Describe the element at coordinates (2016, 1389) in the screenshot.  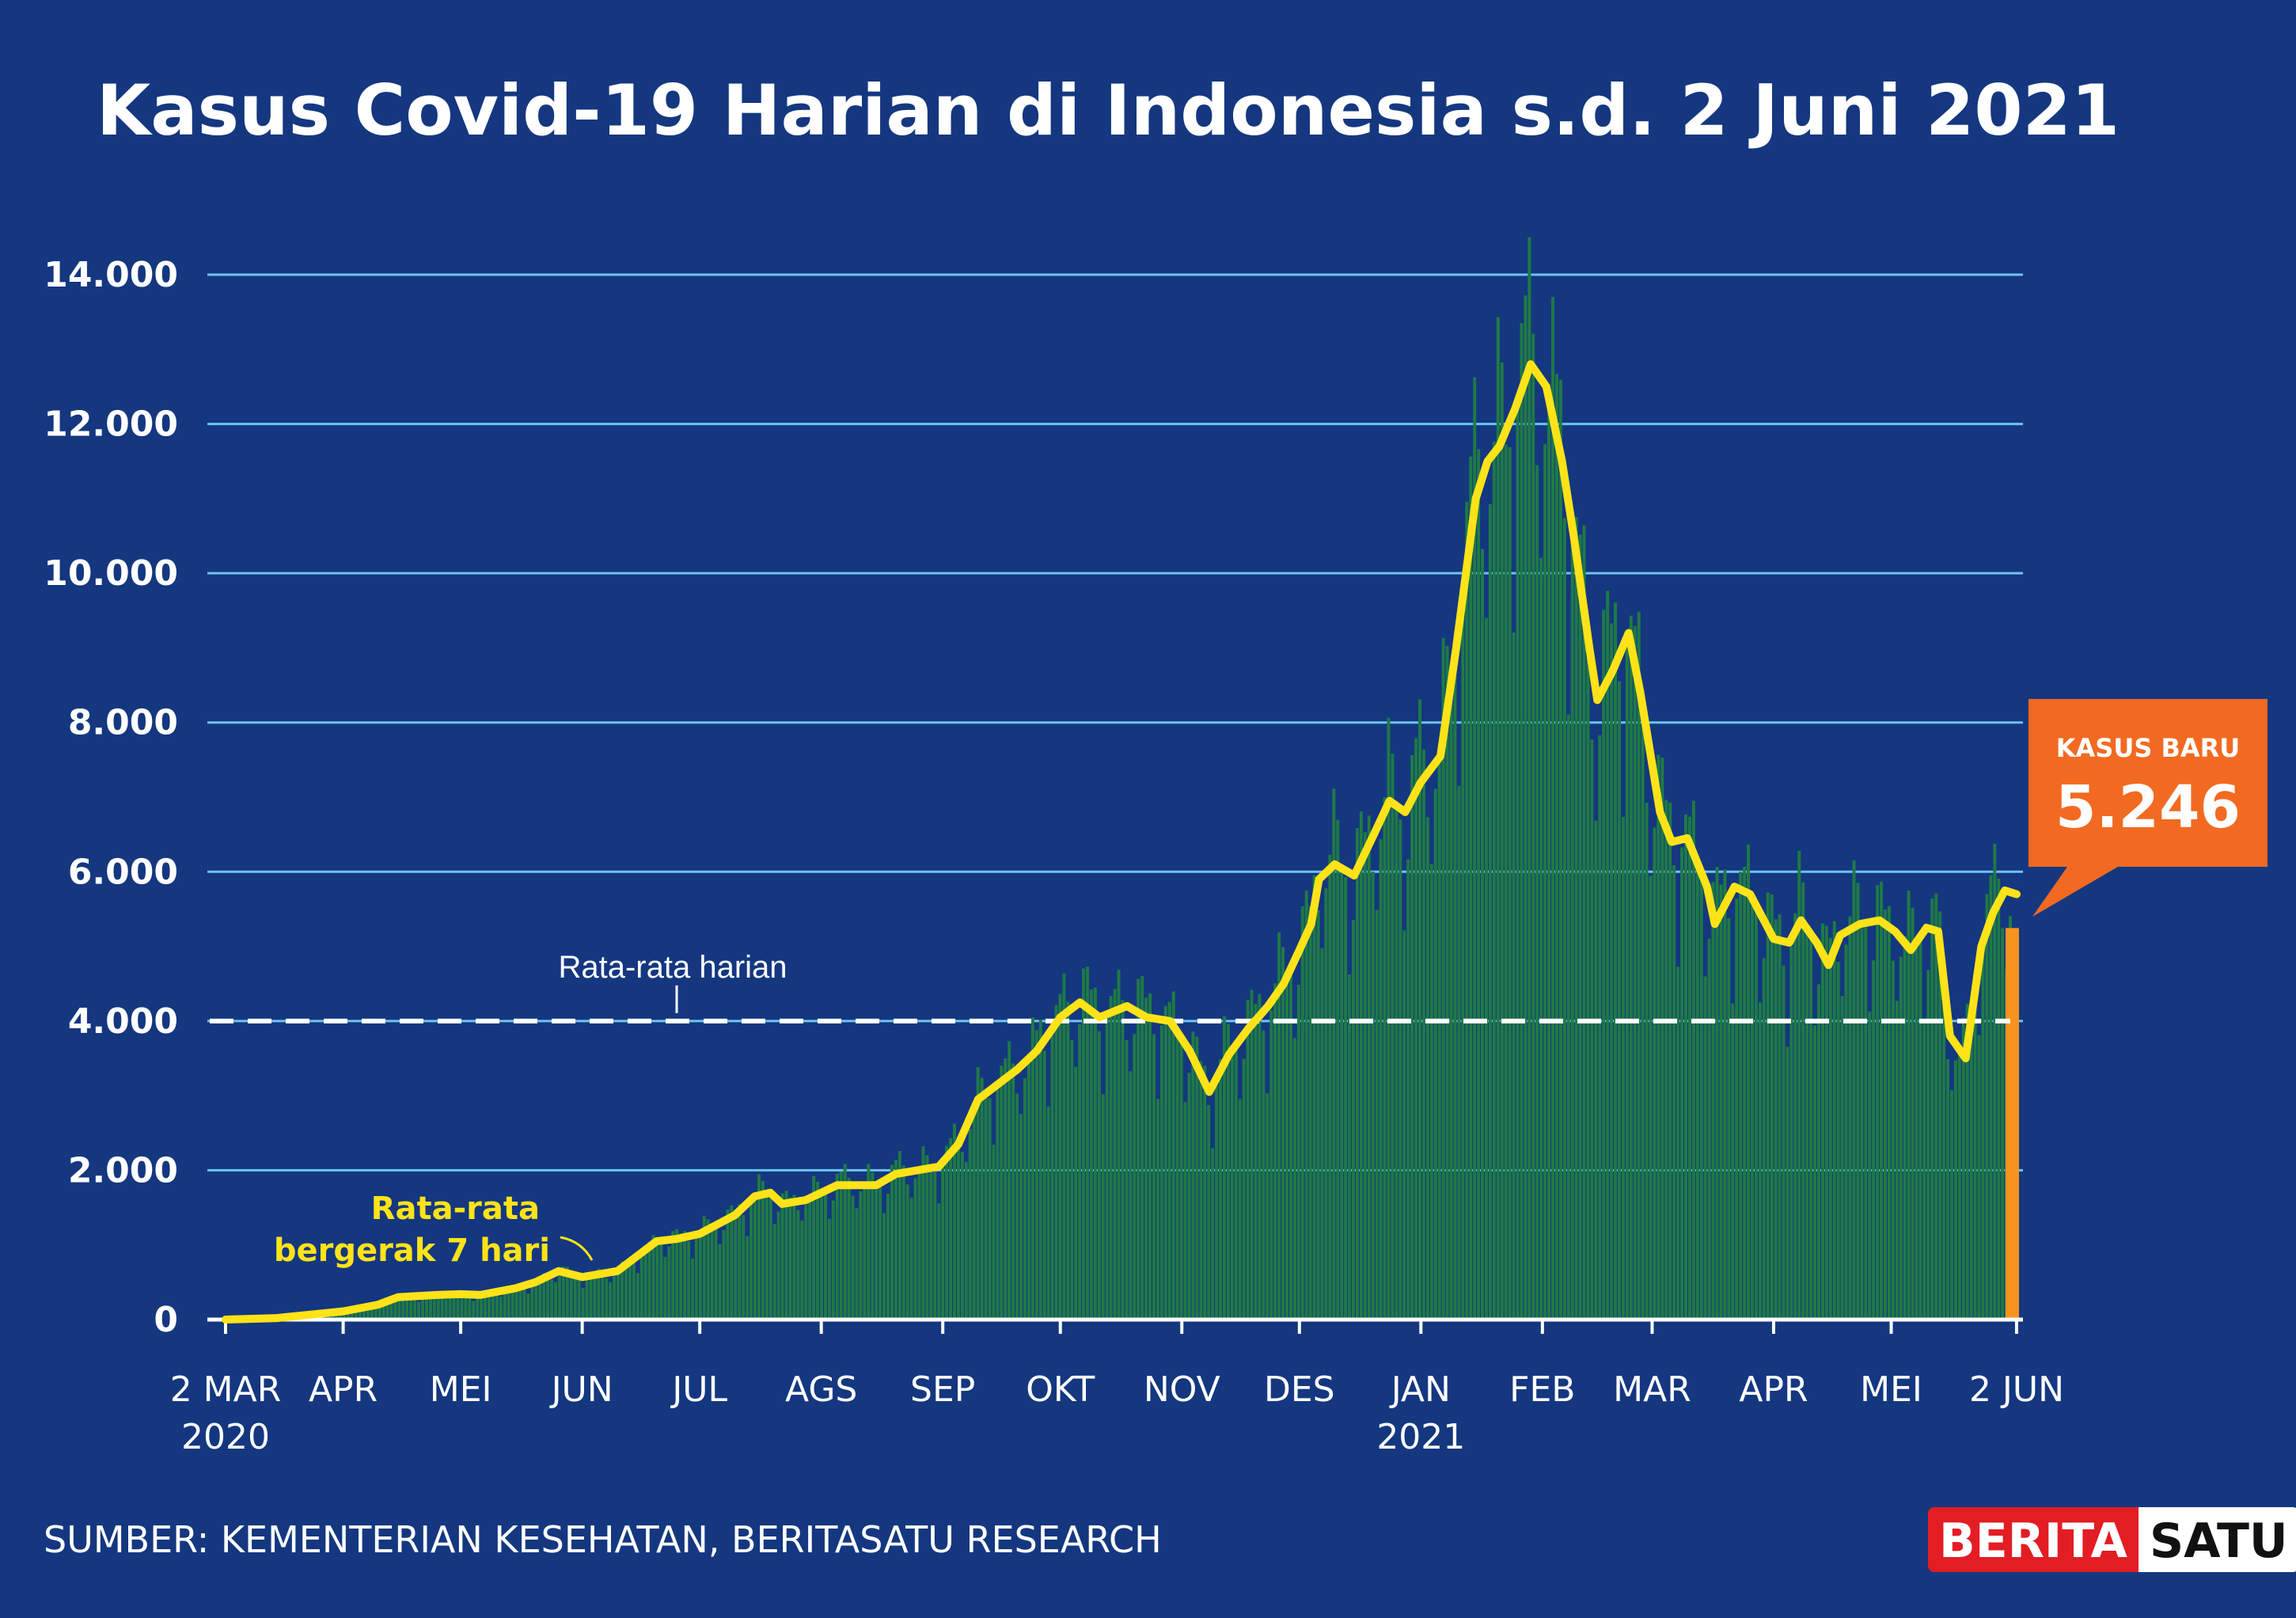
I see `x-tick-label: 2 JUN` at that location.